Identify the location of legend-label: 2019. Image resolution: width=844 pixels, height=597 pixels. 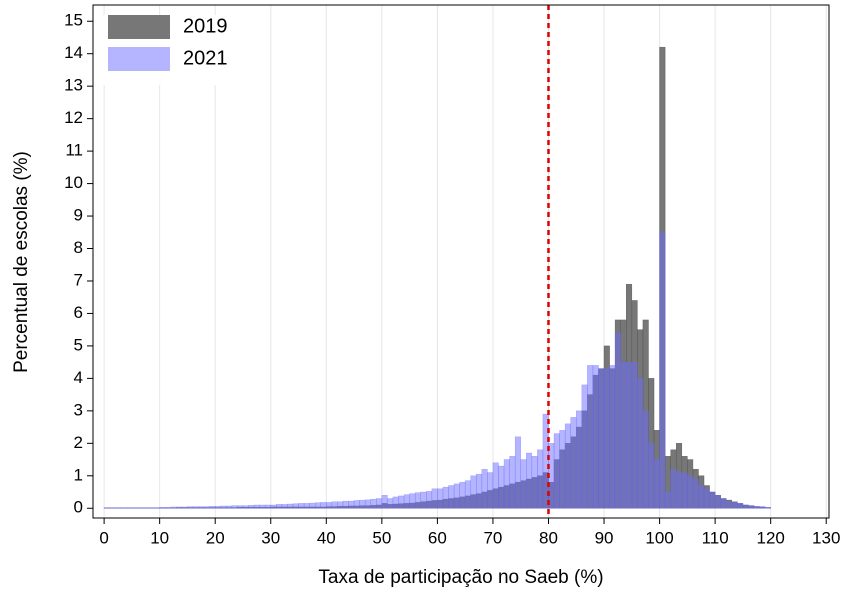
(205, 26).